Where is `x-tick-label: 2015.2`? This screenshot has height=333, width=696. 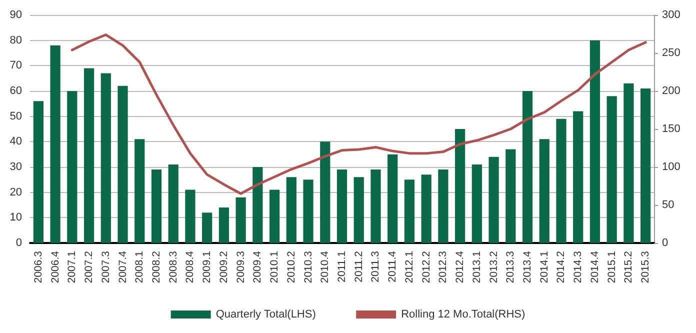 x-tick-label: 2015.2 is located at coordinates (628, 267).